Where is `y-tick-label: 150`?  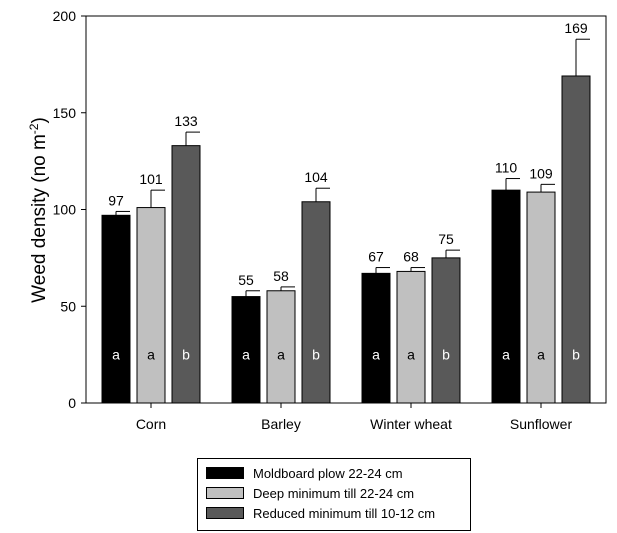 y-tick-label: 150 is located at coordinates (65, 113).